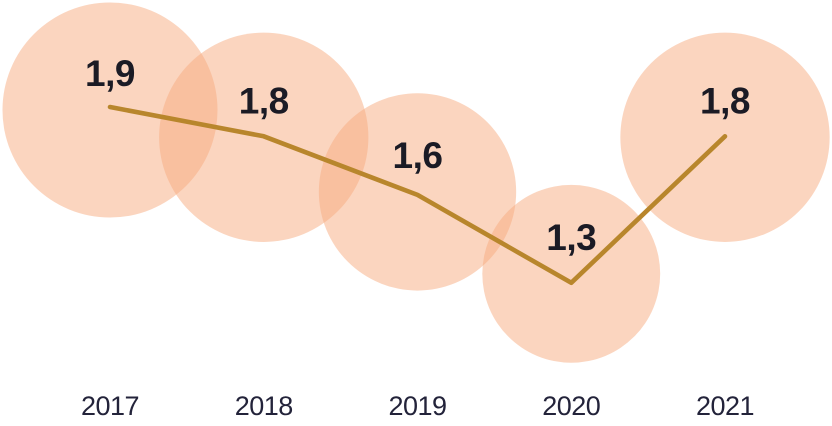  What do you see at coordinates (725, 406) in the screenshot?
I see `x-axis-label-2021: 2021` at bounding box center [725, 406].